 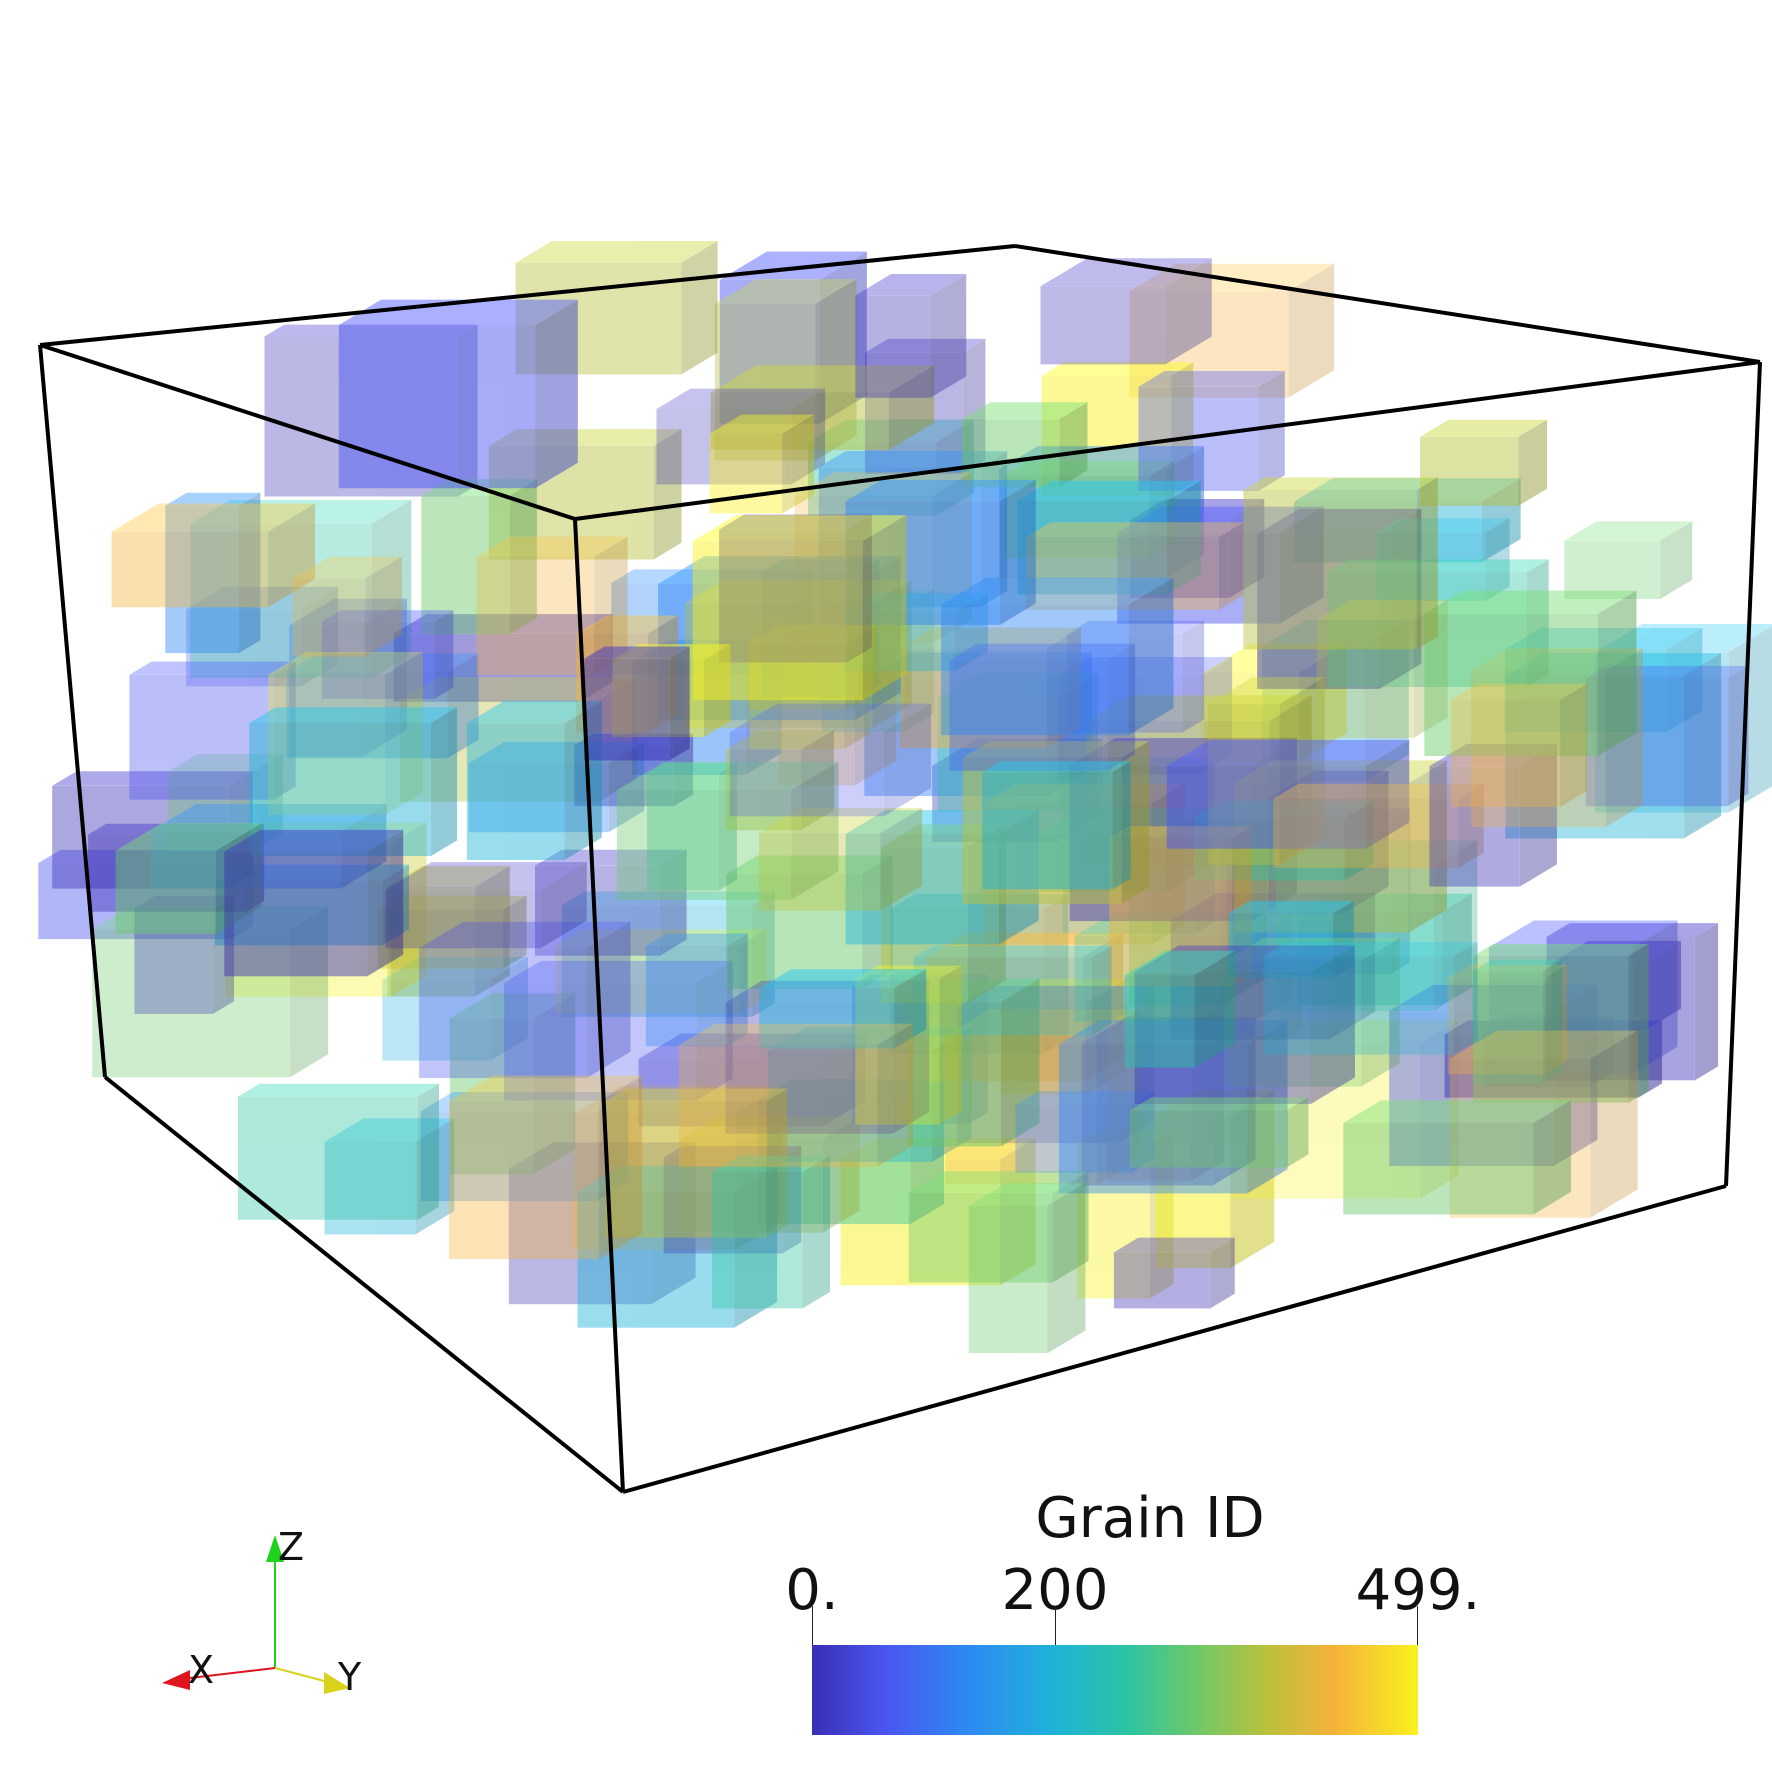 What do you see at coordinates (232, 1673) in the screenshot?
I see `x-axis-line` at bounding box center [232, 1673].